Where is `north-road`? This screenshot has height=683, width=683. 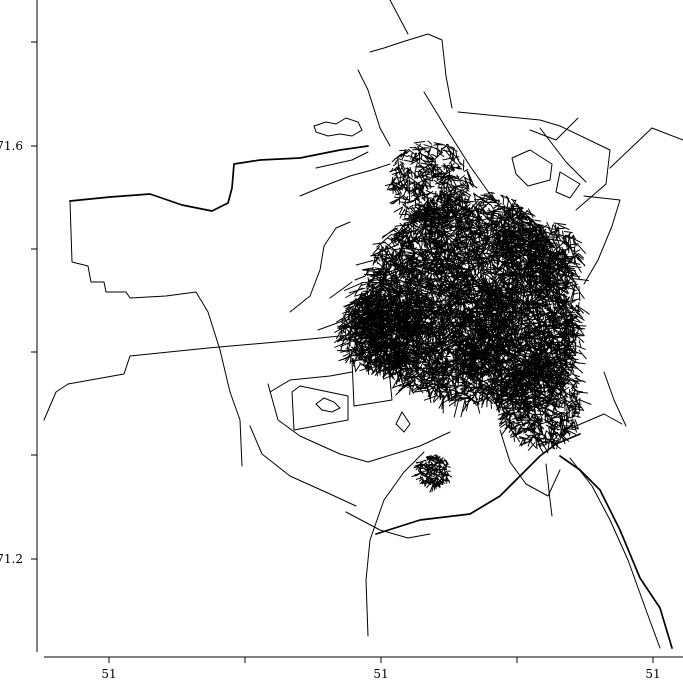 north-road is located at coordinates (411, 71).